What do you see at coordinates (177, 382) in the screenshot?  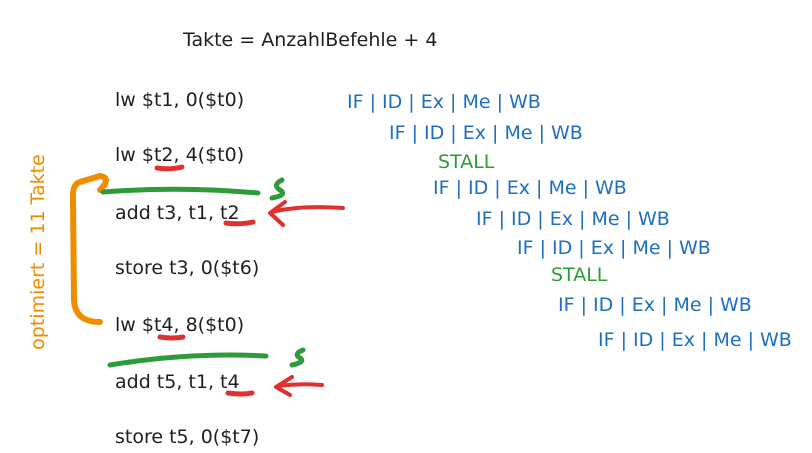 I see `instruction: add t5, t1, t4` at bounding box center [177, 382].